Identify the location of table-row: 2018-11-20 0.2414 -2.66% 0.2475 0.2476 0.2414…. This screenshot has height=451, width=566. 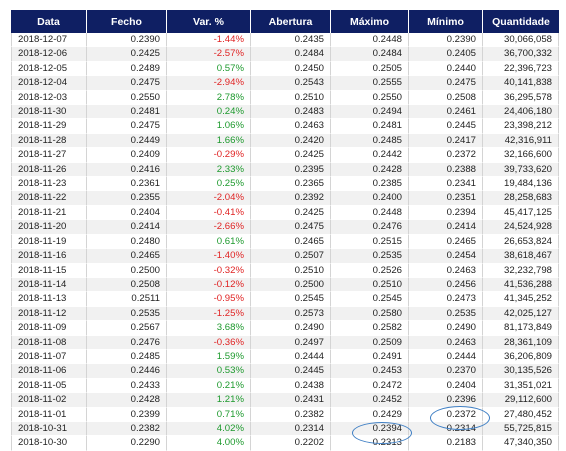
(285, 227).